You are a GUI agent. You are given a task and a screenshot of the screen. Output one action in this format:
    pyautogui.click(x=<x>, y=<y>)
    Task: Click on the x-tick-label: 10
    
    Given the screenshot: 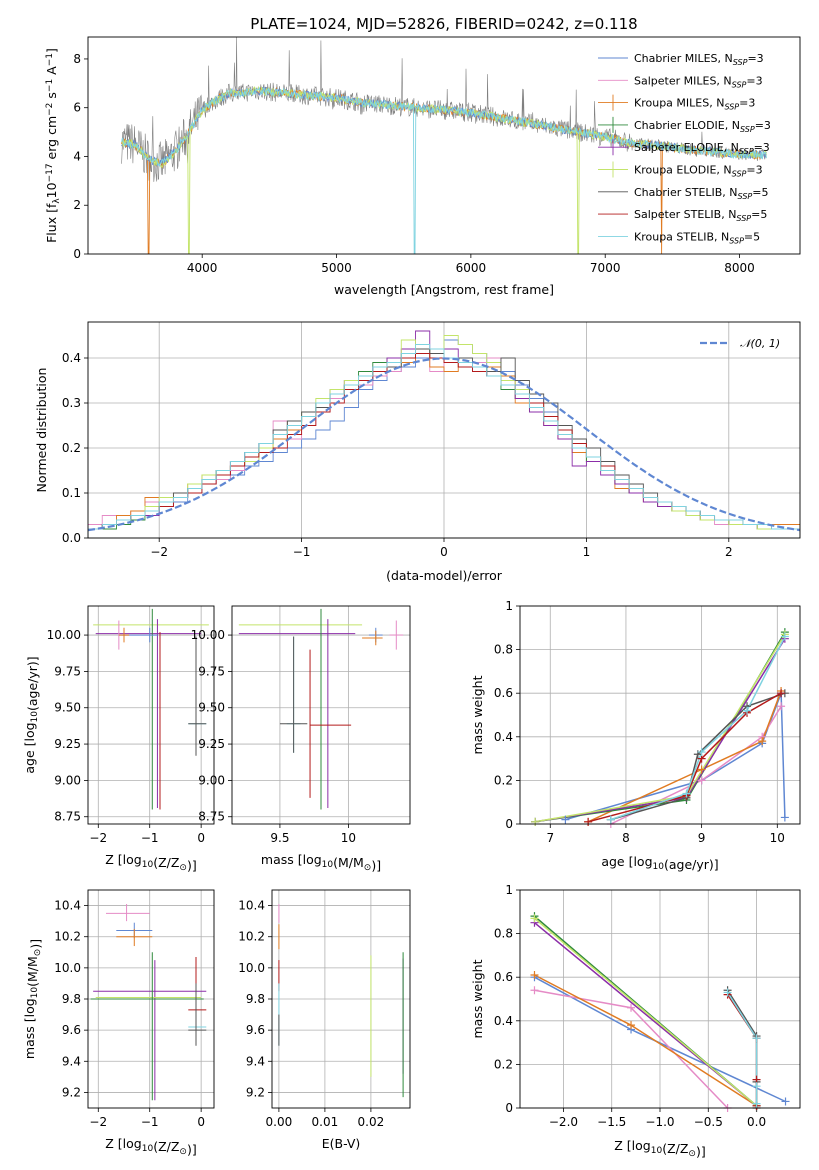 What is the action you would take?
    pyautogui.click(x=348, y=838)
    